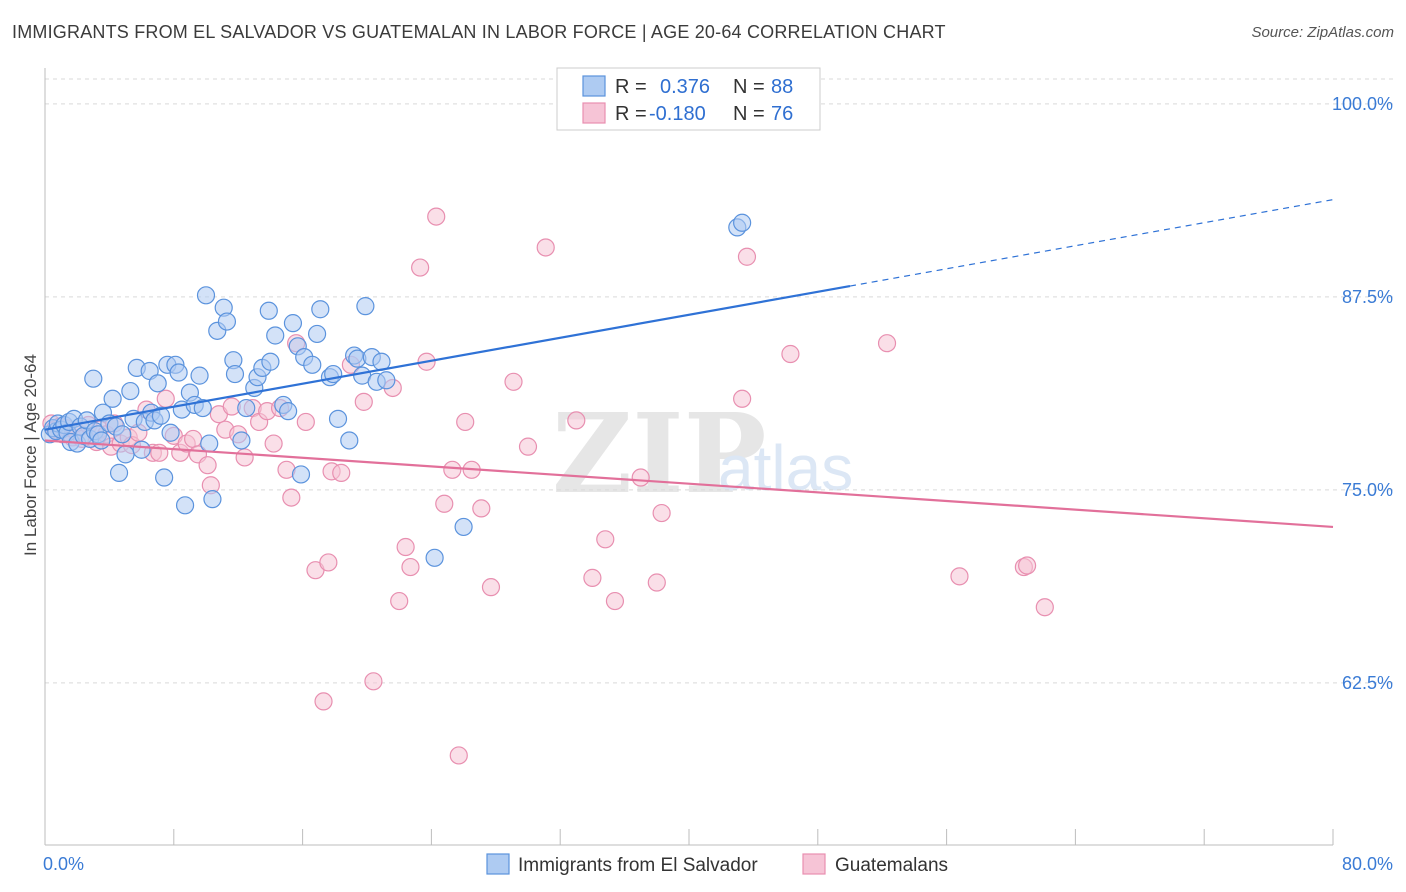 The image size is (1406, 892). Describe the element at coordinates (594, 86) in the screenshot. I see `legend-swatch-blue` at that location.